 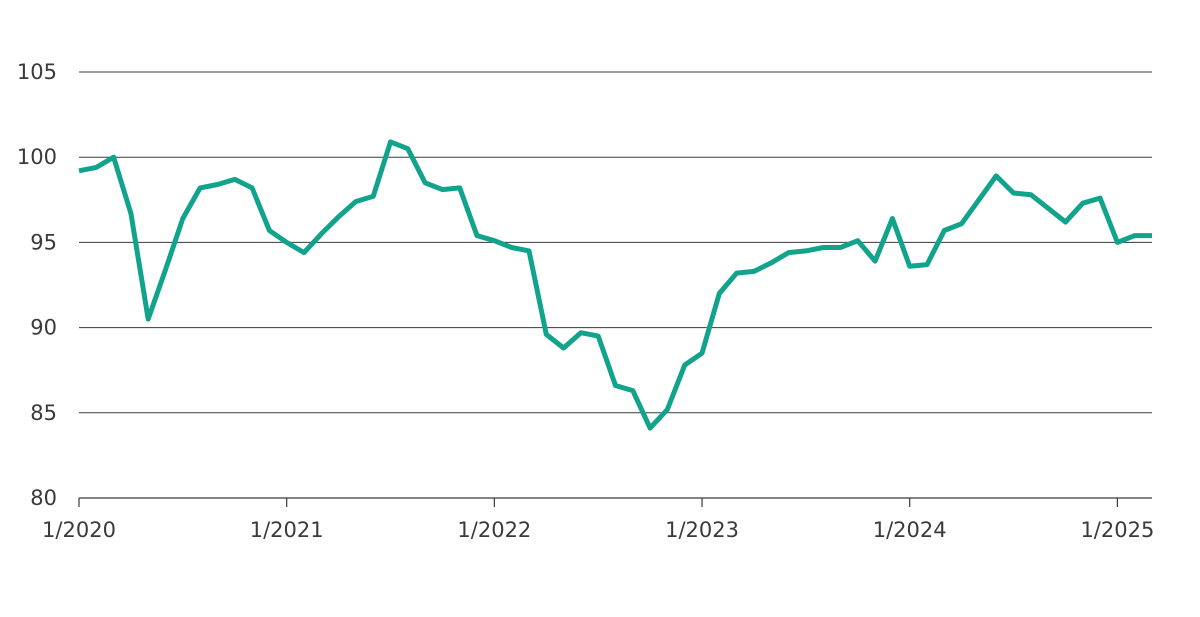 What do you see at coordinates (37, 285) in the screenshot?
I see `y-axis-tick-labels: 80 85 90 95 100 105` at bounding box center [37, 285].